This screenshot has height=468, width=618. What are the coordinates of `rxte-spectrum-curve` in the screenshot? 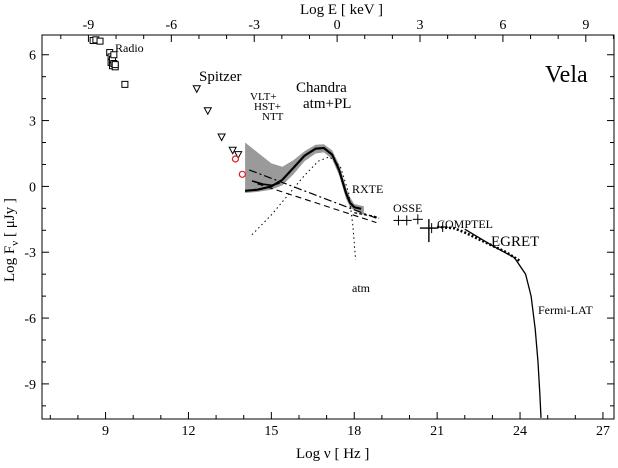 It's located at (367, 215).